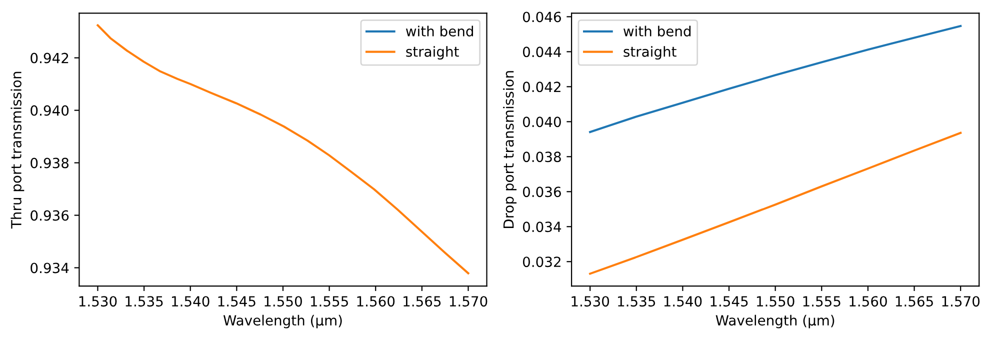  What do you see at coordinates (541, 17) in the screenshot?
I see `y-tick-label: 0.046` at bounding box center [541, 17].